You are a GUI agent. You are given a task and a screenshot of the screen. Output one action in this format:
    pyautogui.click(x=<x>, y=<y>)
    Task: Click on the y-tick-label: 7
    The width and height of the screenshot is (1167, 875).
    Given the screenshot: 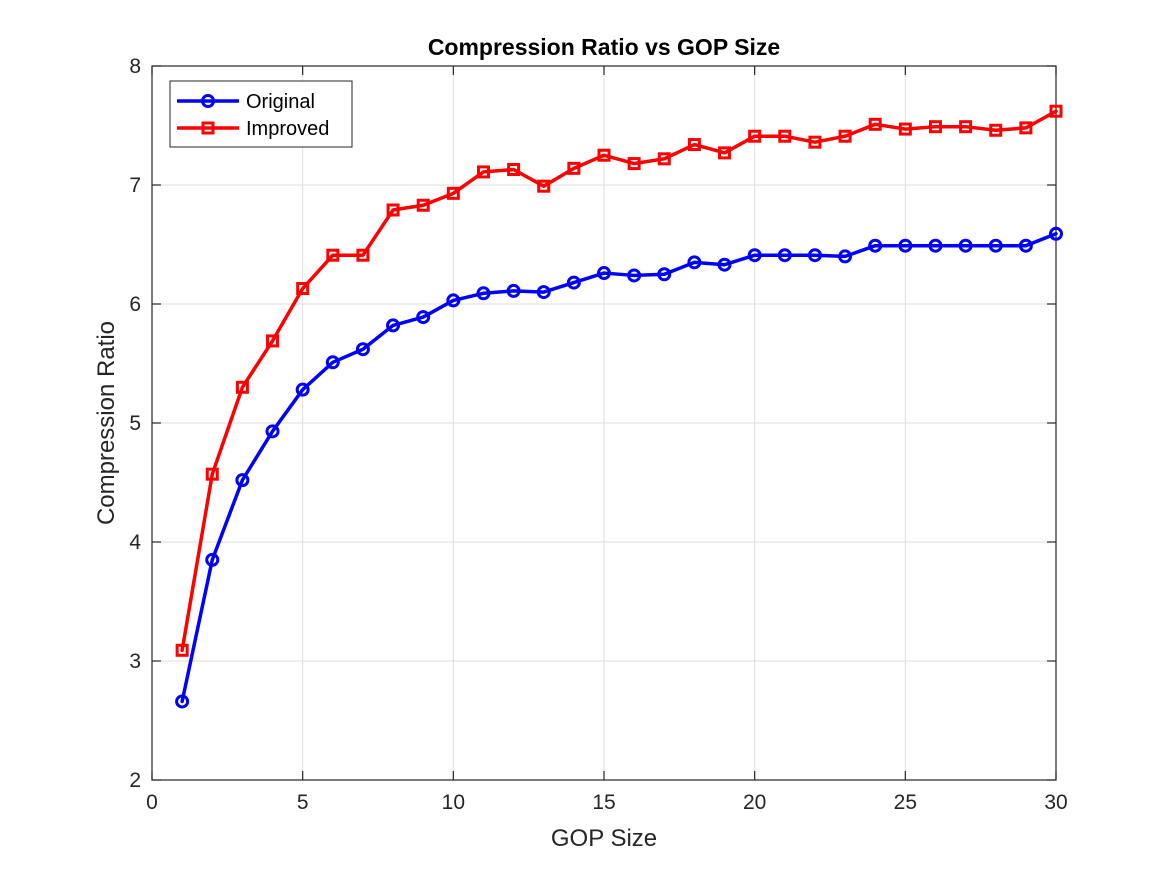 What is the action you would take?
    pyautogui.click(x=135, y=185)
    